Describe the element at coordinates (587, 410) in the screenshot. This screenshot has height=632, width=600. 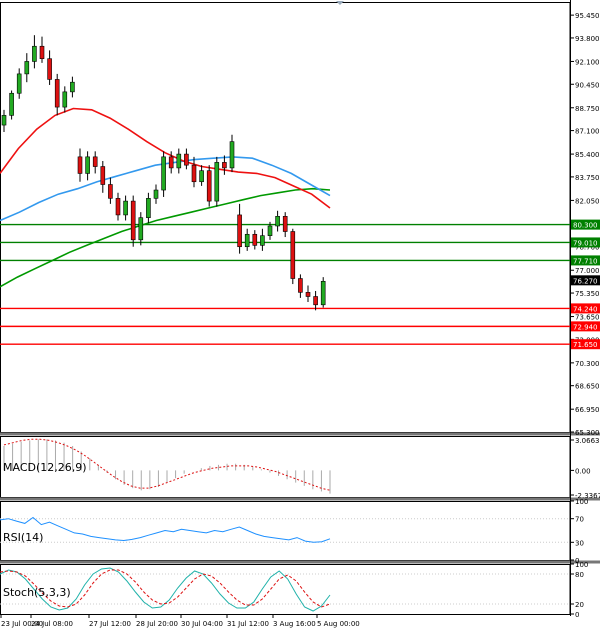
I see `price-tick-label: 66.950` at that location.